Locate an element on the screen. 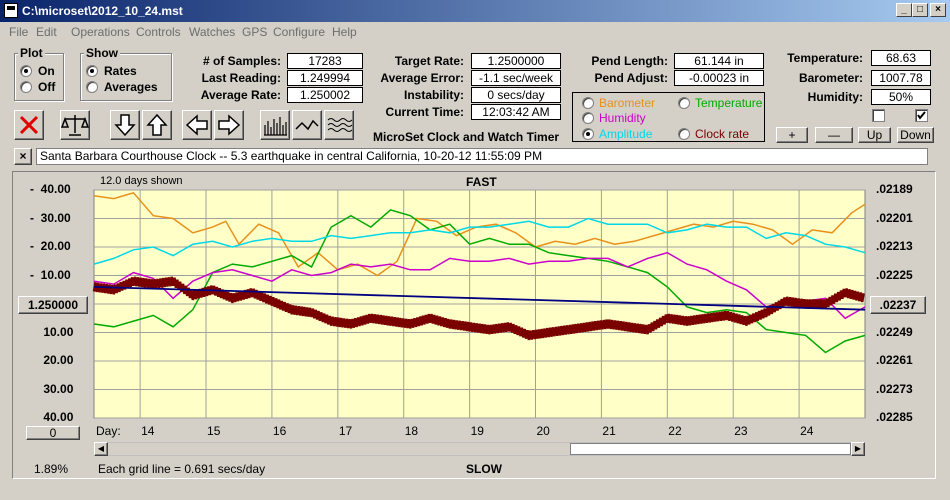  barometer-label: Barometer: is located at coordinates (830, 78).